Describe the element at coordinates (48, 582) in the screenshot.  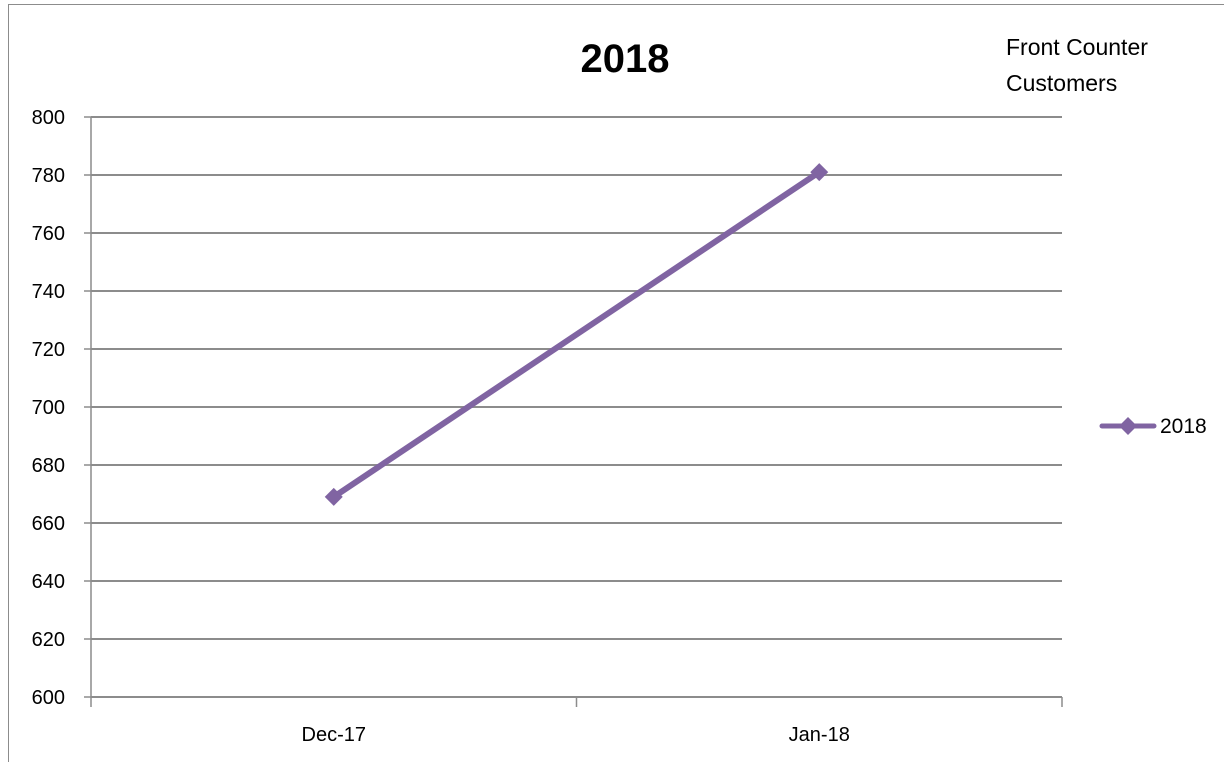
I see `y-tick-label: 640` at that location.